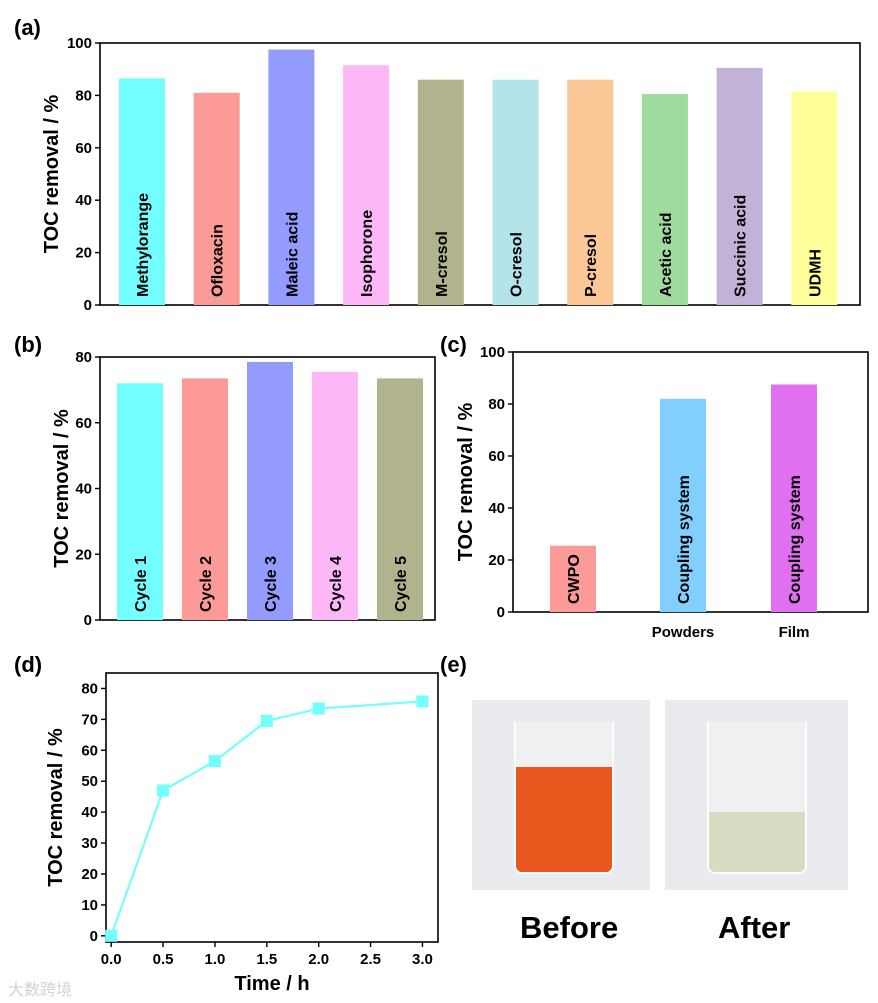 This screenshot has height=1003, width=878. What do you see at coordinates (564, 798) in the screenshot?
I see `beaker-before` at bounding box center [564, 798].